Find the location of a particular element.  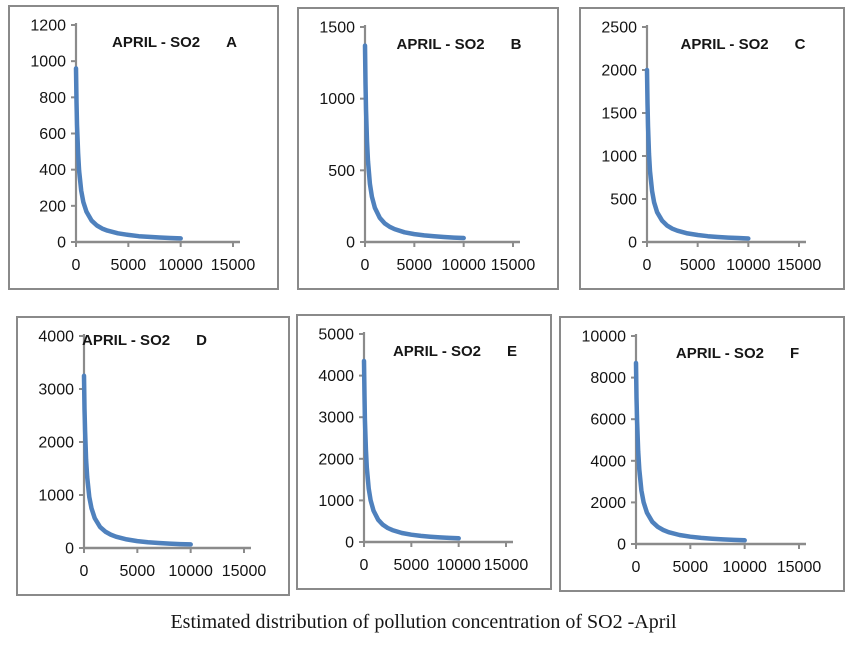

y-tick-label: 10000 is located at coordinates (604, 337).